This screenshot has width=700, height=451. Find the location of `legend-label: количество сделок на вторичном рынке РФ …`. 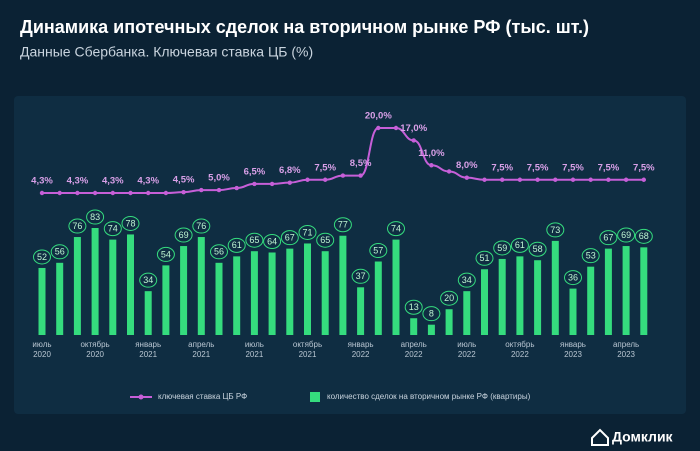

legend-label: количество сделок на вторичном рынке РФ … is located at coordinates (429, 396).